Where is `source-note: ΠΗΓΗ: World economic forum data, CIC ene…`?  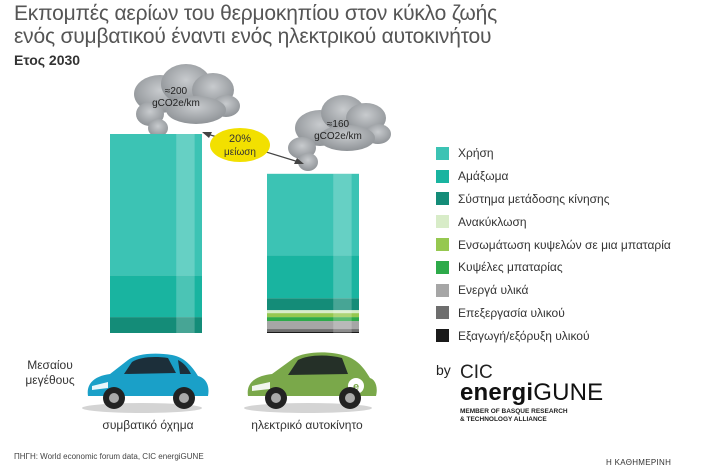 source-note: ΠΗΓΗ: World economic forum data, CIC ene… is located at coordinates (109, 456).